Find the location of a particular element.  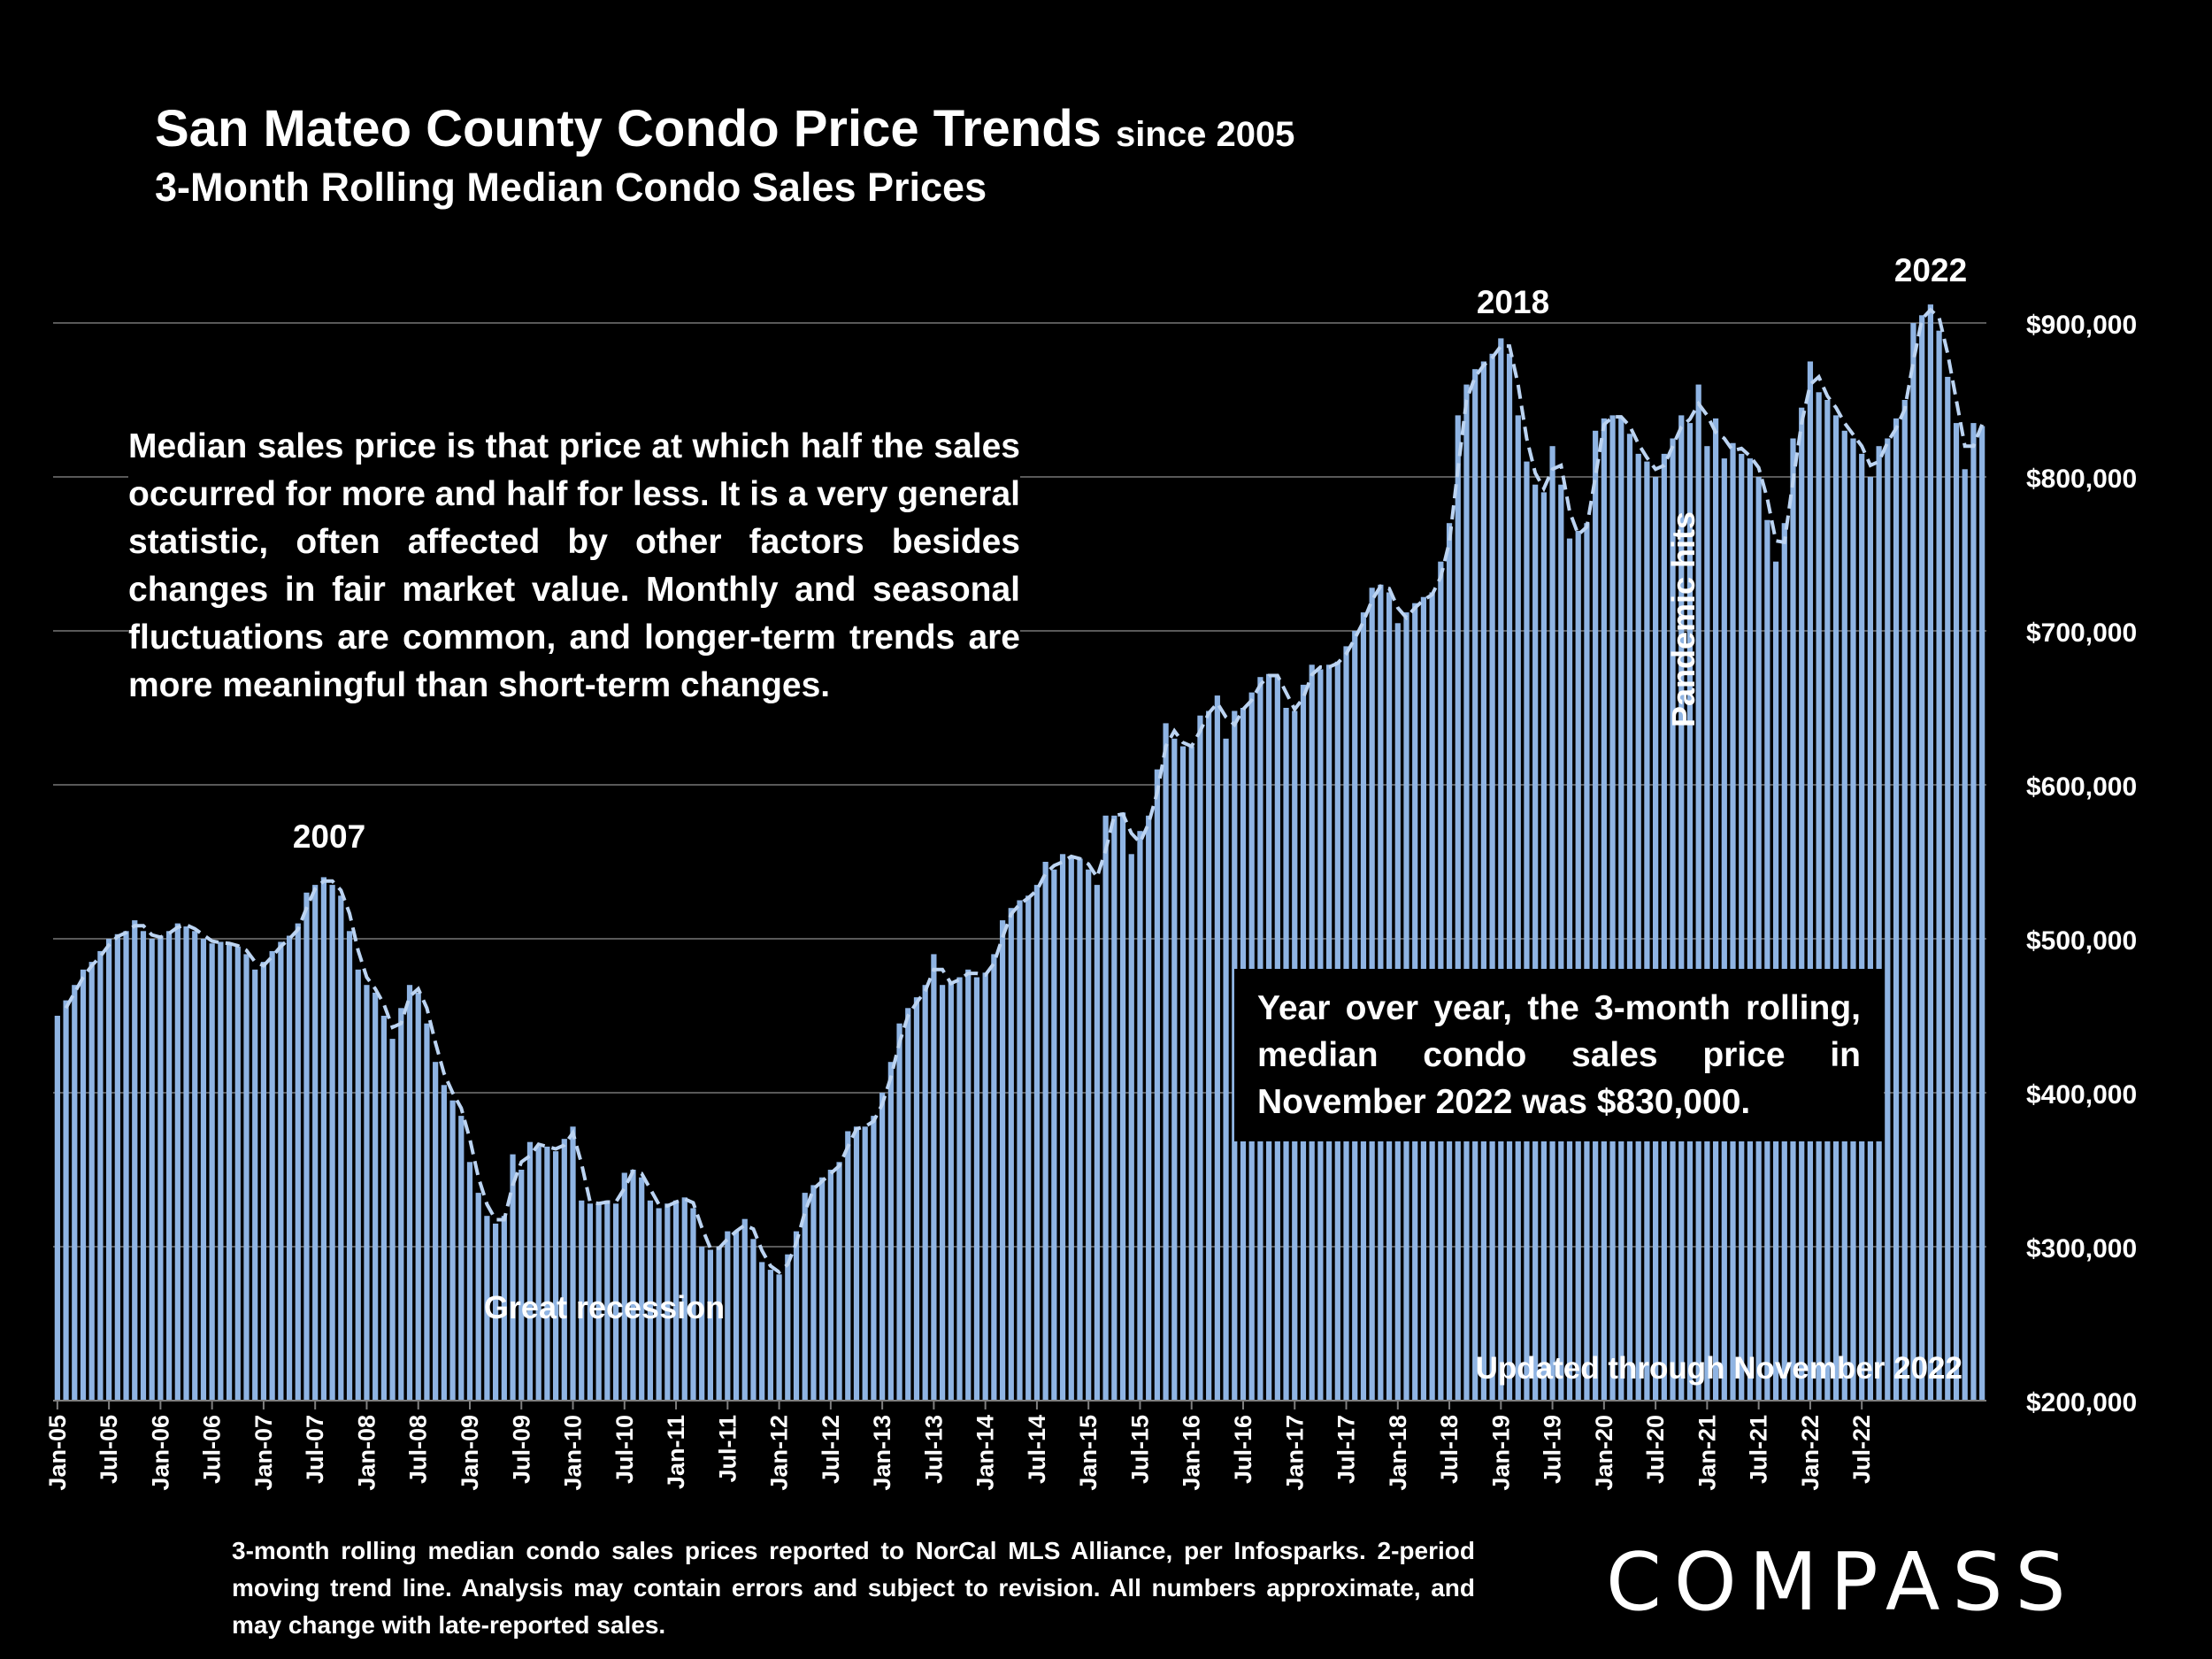

x-tick-label: Jul-10 is located at coordinates (624, 1449).